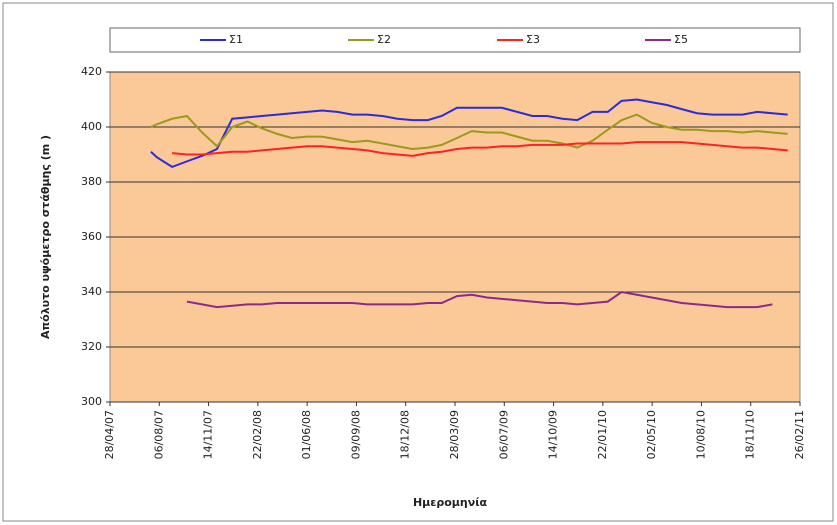 Image resolution: width=837 pixels, height=525 pixels. What do you see at coordinates (750, 434) in the screenshot?
I see `x-tick-label: 18/11/10` at bounding box center [750, 434].